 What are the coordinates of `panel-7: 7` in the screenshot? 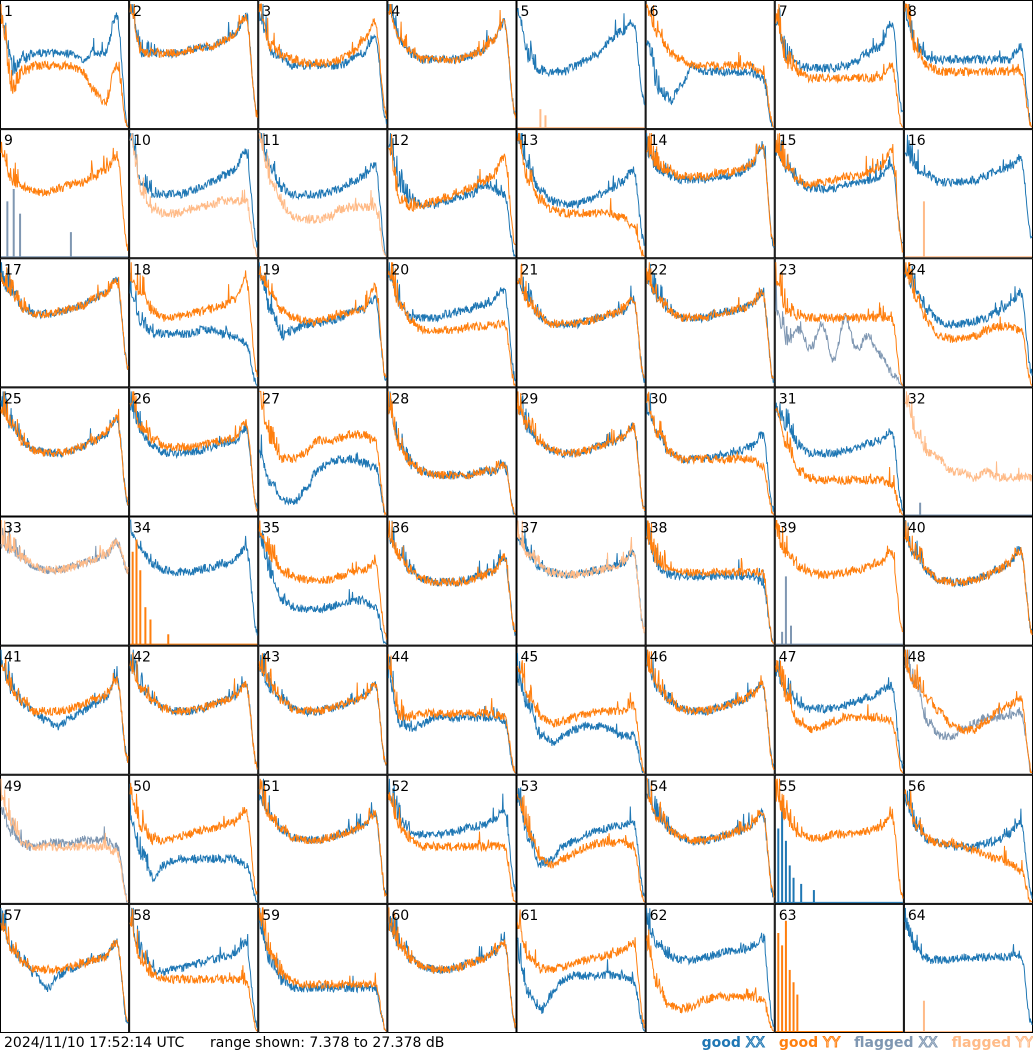 It's located at (839, 65).